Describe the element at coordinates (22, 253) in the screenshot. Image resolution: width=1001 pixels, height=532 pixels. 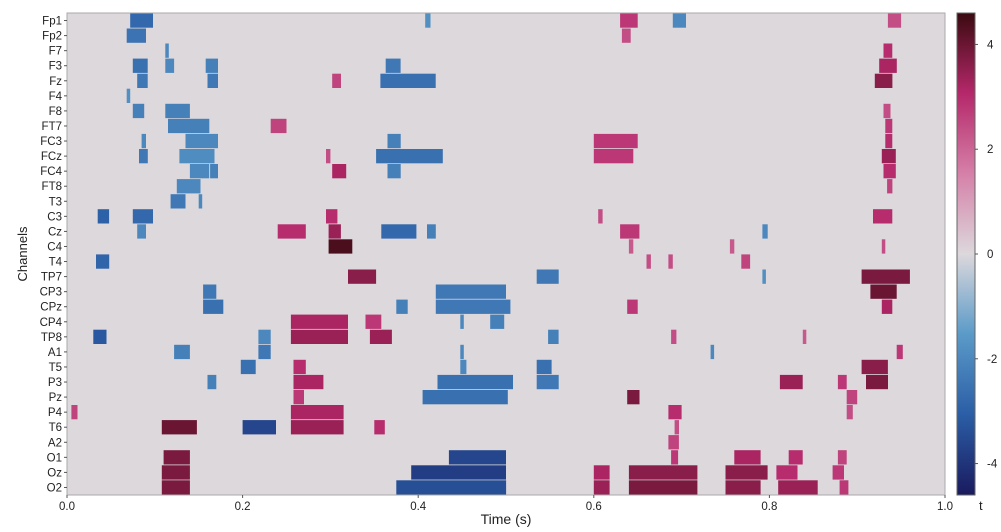
I see `y-axis-label: Channels` at that location.